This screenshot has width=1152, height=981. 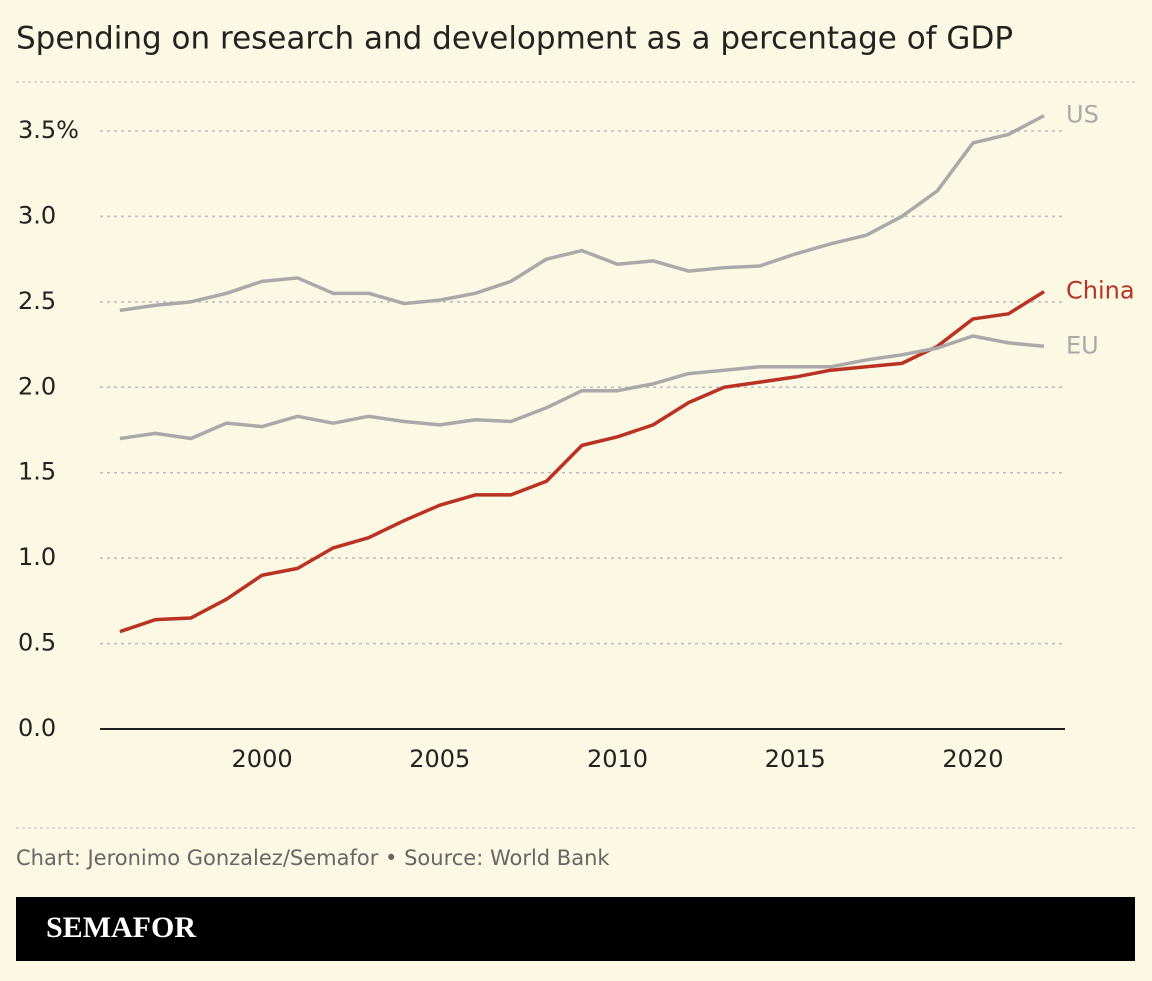 What do you see at coordinates (972, 759) in the screenshot?
I see `x-tick-label: 2020` at bounding box center [972, 759].